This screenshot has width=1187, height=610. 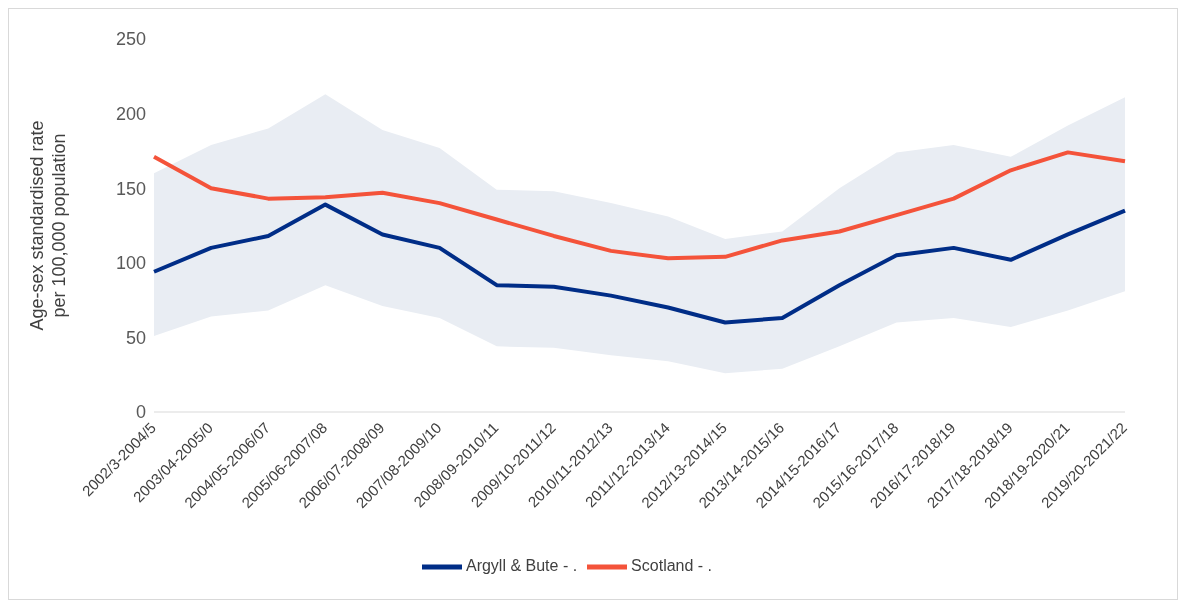 I want to click on y-tick-label: 100, so click(x=130, y=263).